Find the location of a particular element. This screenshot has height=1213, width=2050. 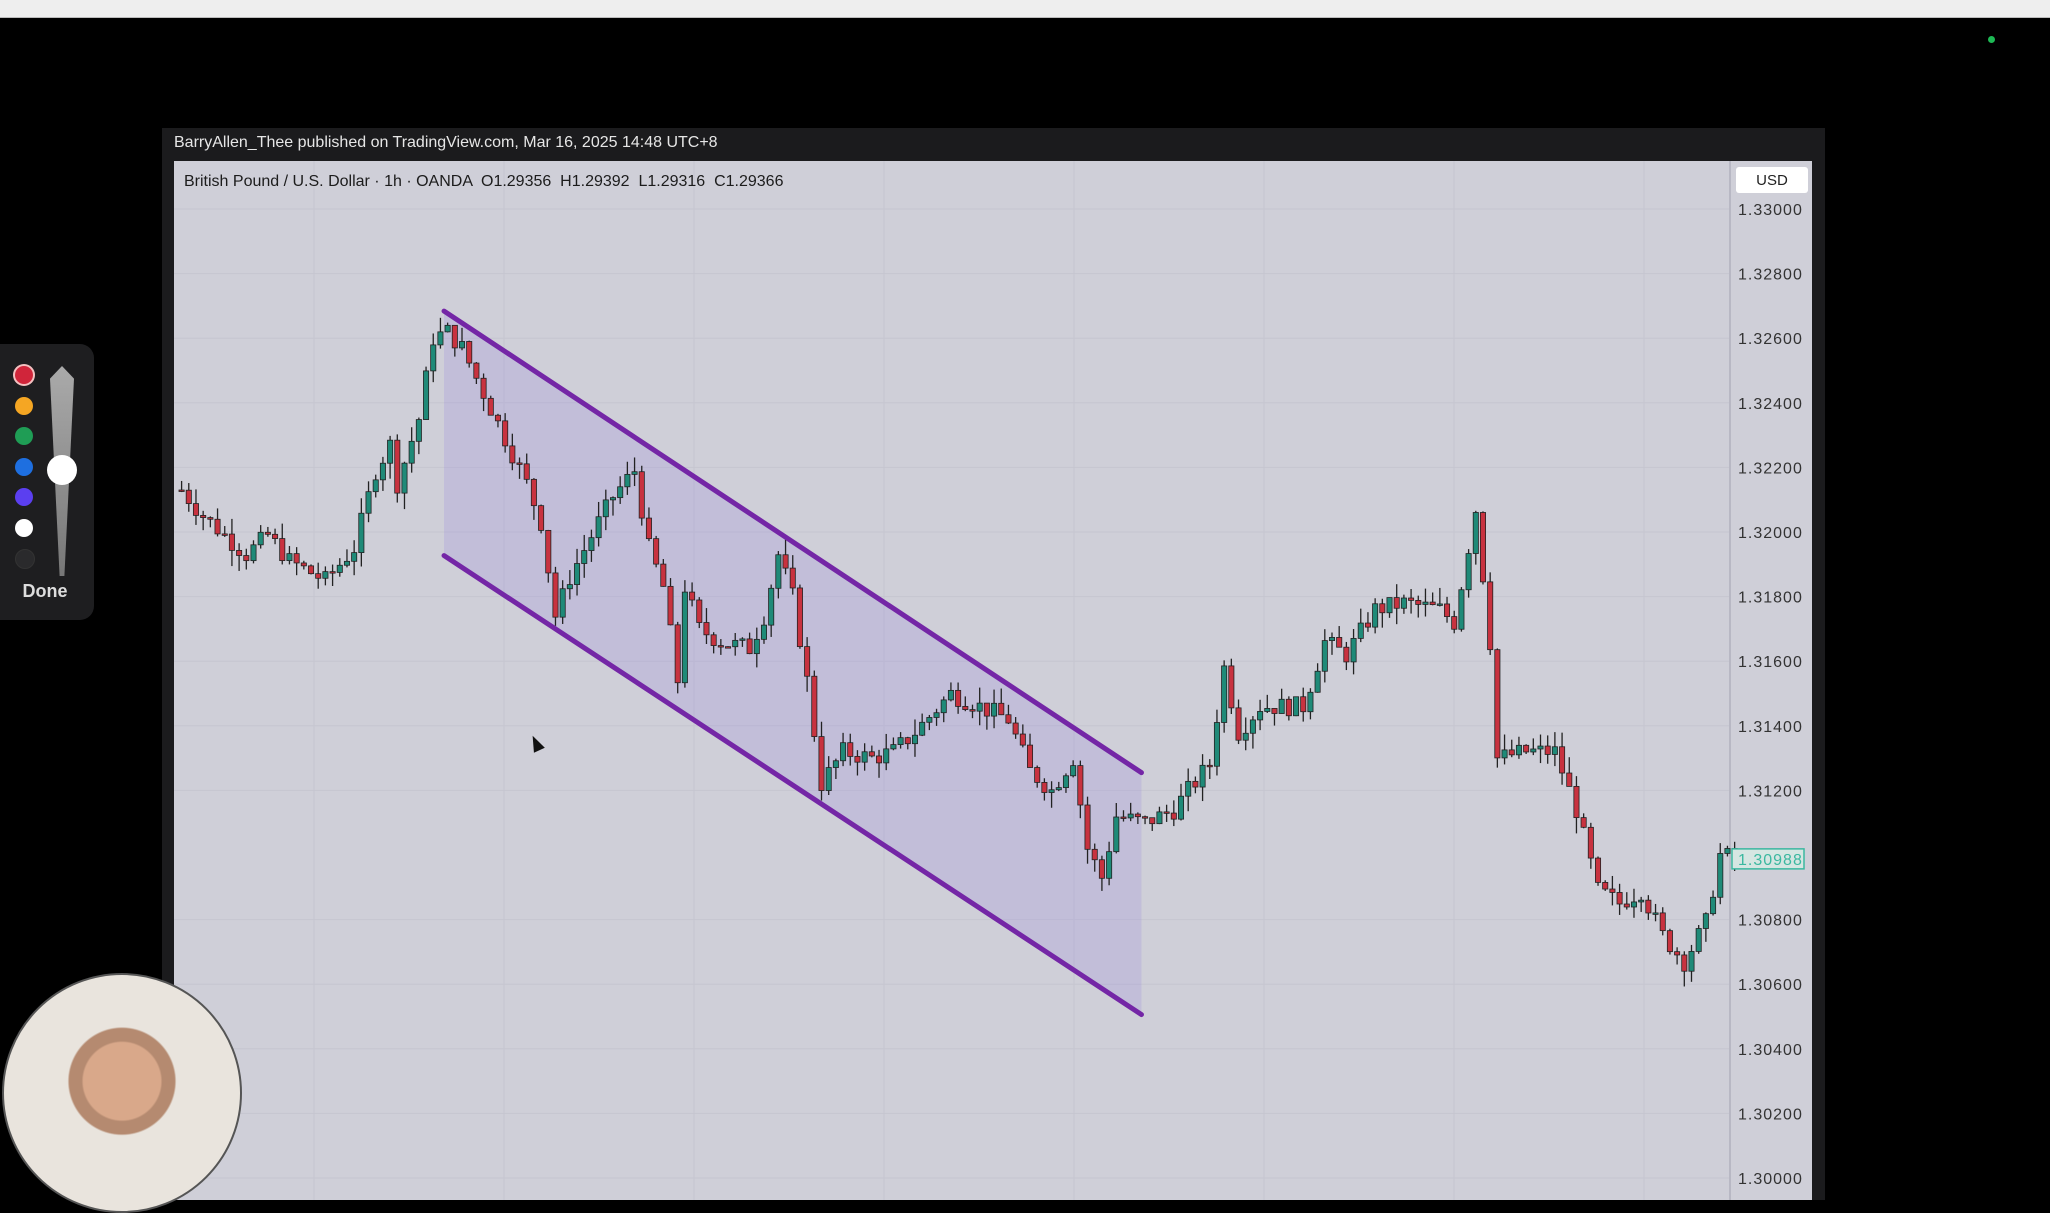

y-tick-label: 1.31800 is located at coordinates (1770, 598).